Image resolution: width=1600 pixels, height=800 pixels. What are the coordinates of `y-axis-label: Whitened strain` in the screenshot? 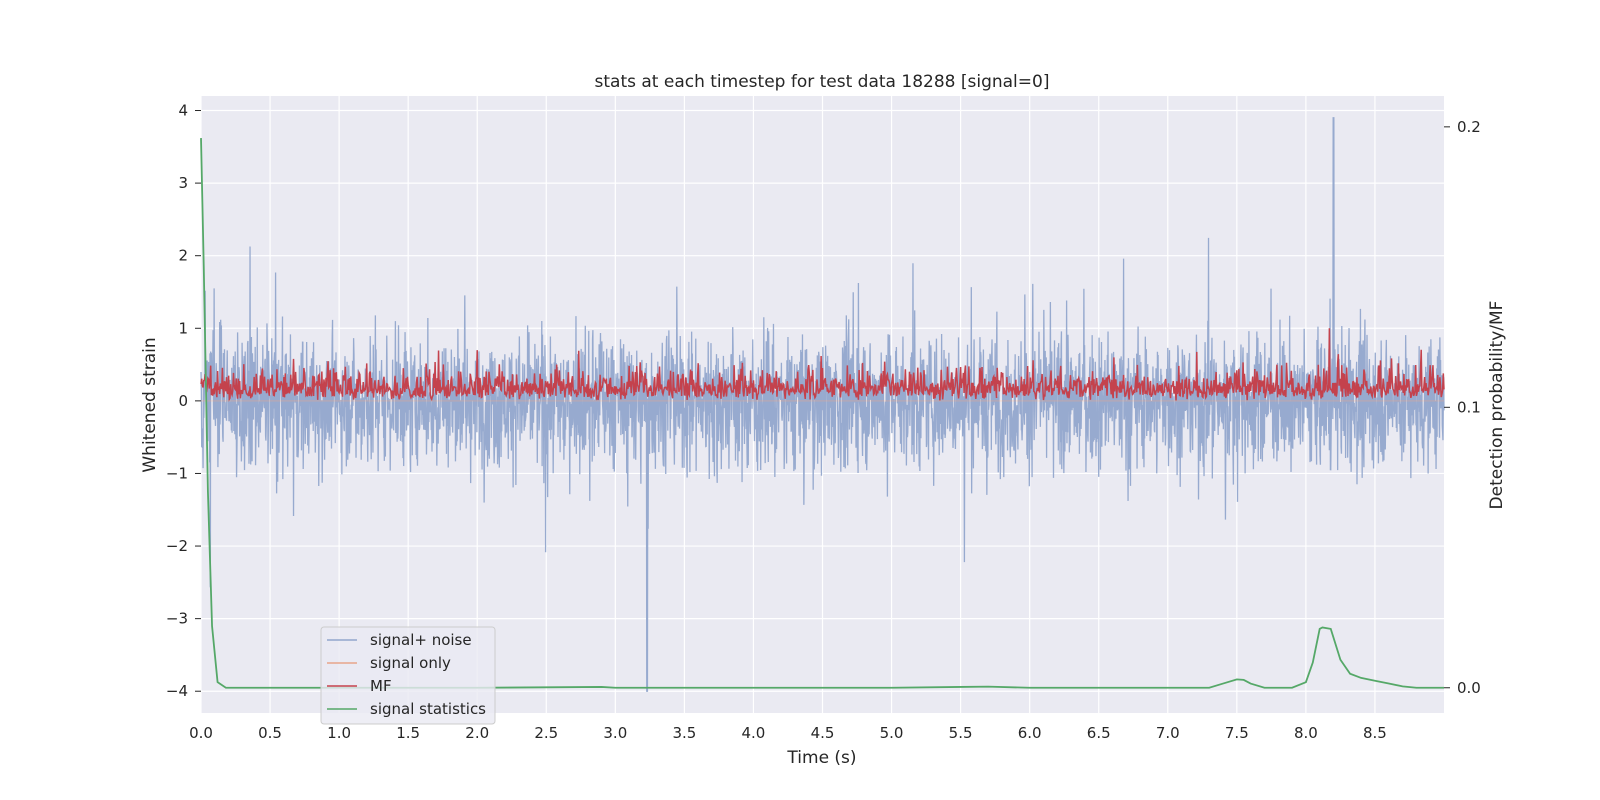 It's located at (150, 404).